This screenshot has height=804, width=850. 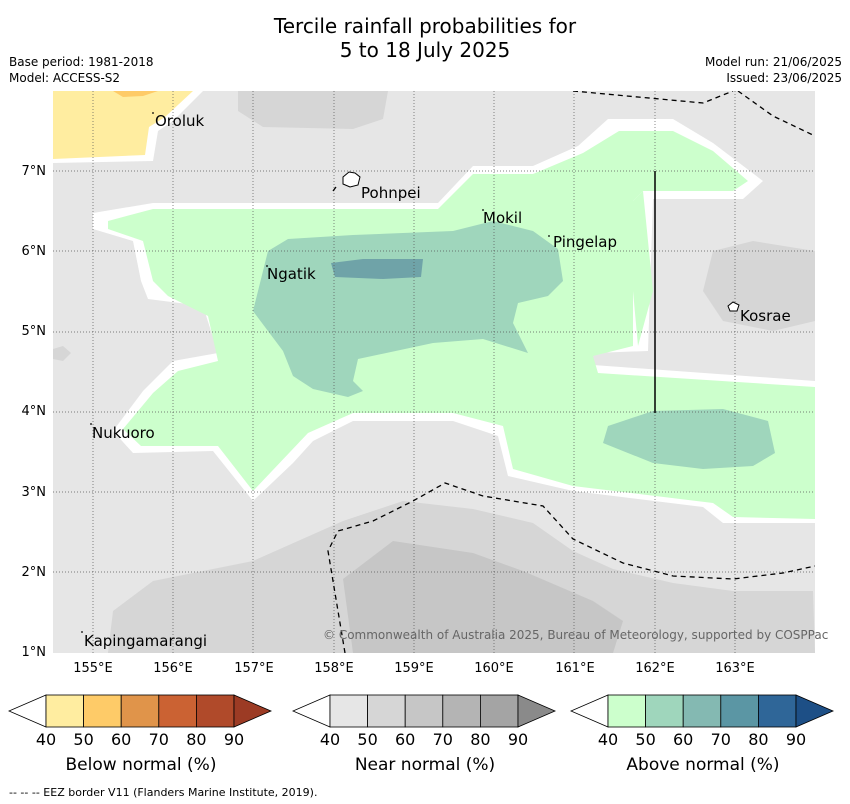 What do you see at coordinates (330, 739) in the screenshot?
I see `near-colorbar-tick-40: 40` at bounding box center [330, 739].